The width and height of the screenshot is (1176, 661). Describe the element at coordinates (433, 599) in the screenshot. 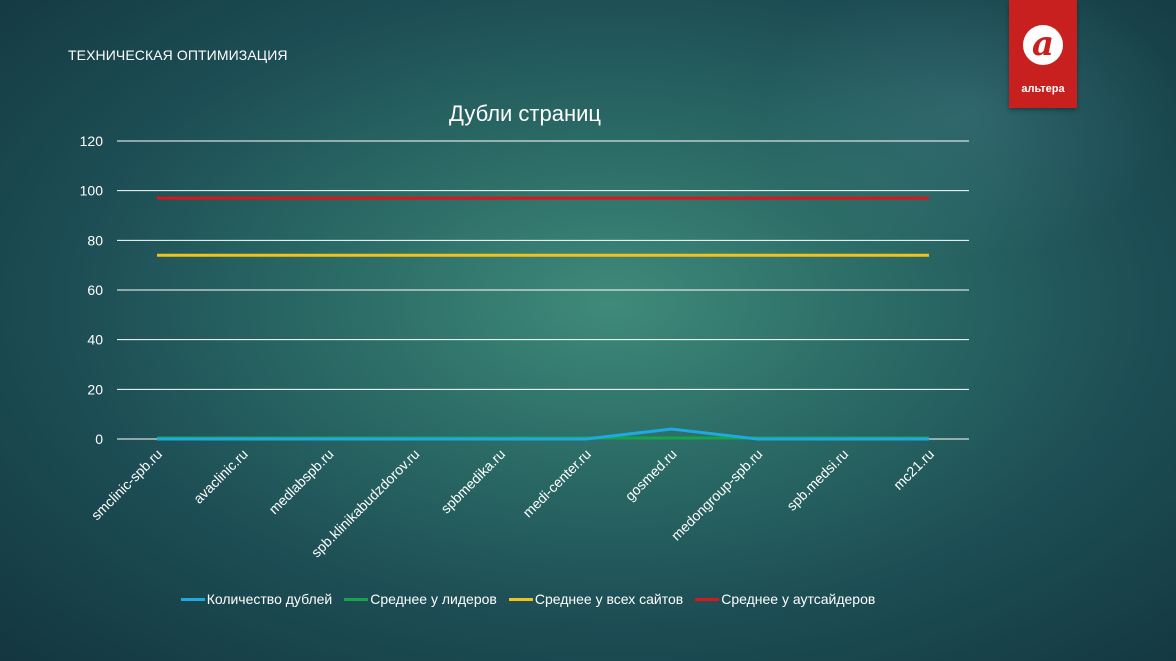

I see `legend-label: Среднее у лидеров` at that location.